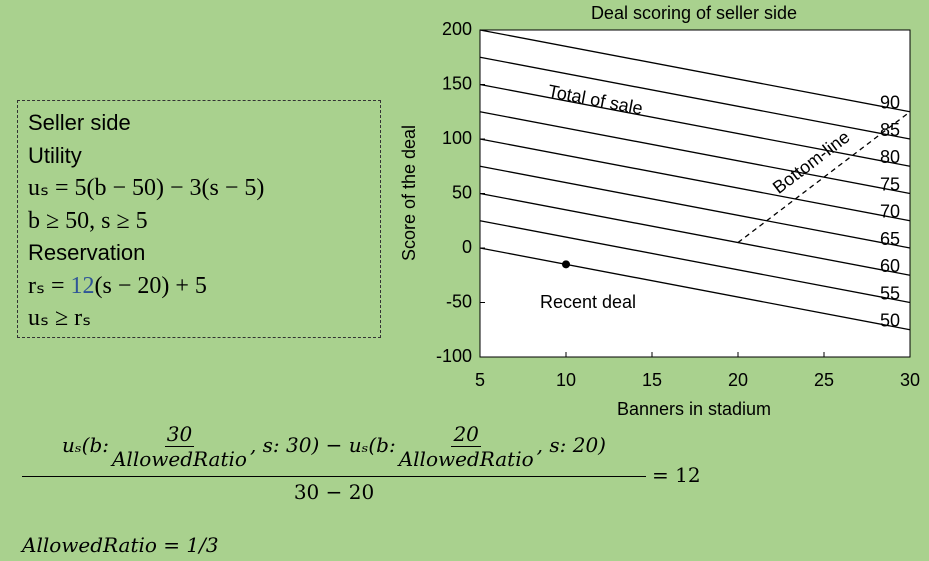 This screenshot has width=929, height=561. I want to click on y-axis-label: Score of the deal, so click(409, 193).